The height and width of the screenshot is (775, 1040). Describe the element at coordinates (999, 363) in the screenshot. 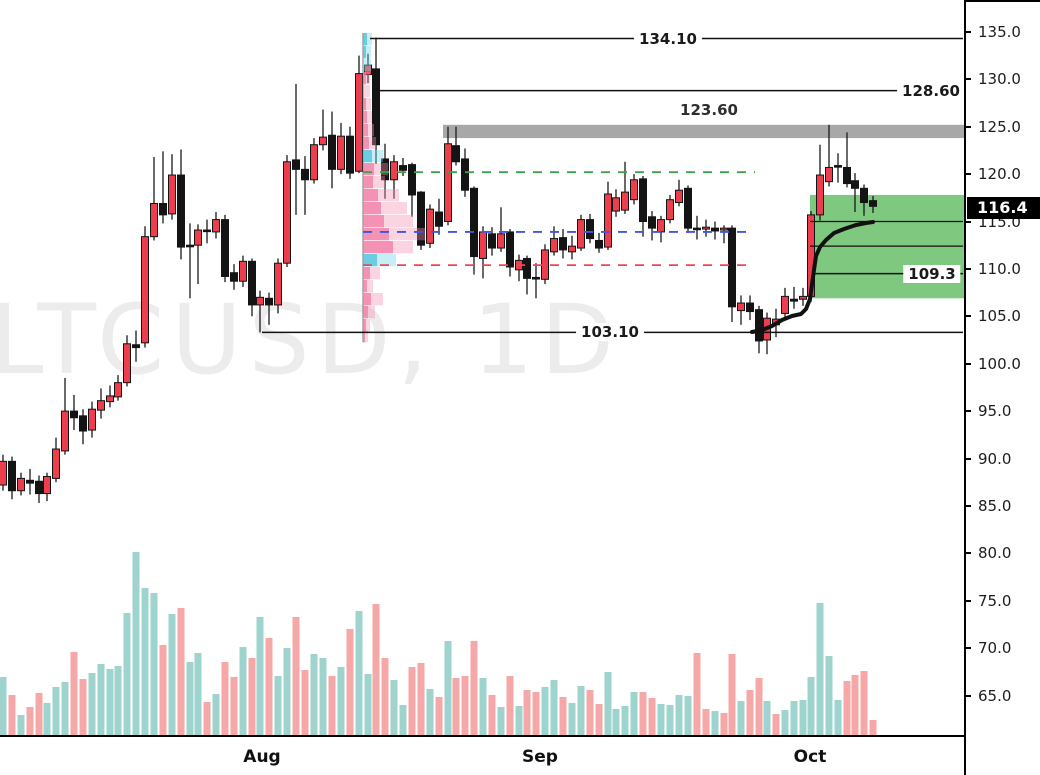

I see `price-axis-label: 100.0` at that location.